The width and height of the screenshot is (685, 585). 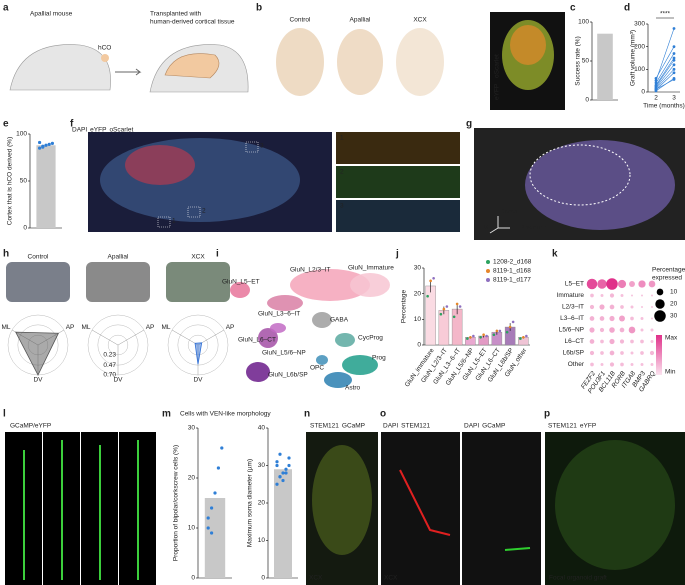 What do you see at coordinates (284, 353) in the screenshot?
I see `cluster-label: GluN_L5/6–NP` at bounding box center [284, 353].